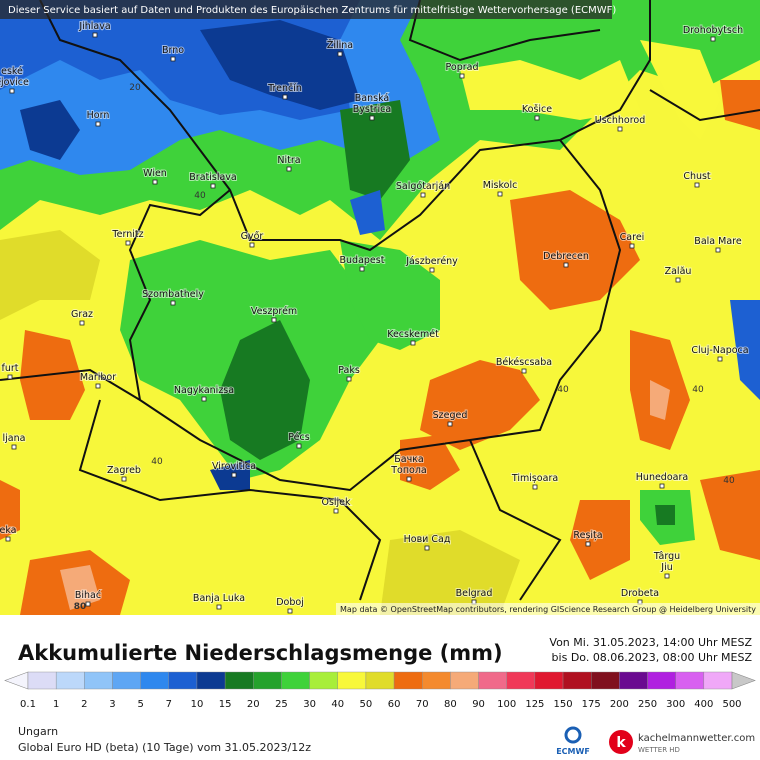  What do you see at coordinates (620, 120) in the screenshot?
I see `city-label: Uschhorod` at bounding box center [620, 120].